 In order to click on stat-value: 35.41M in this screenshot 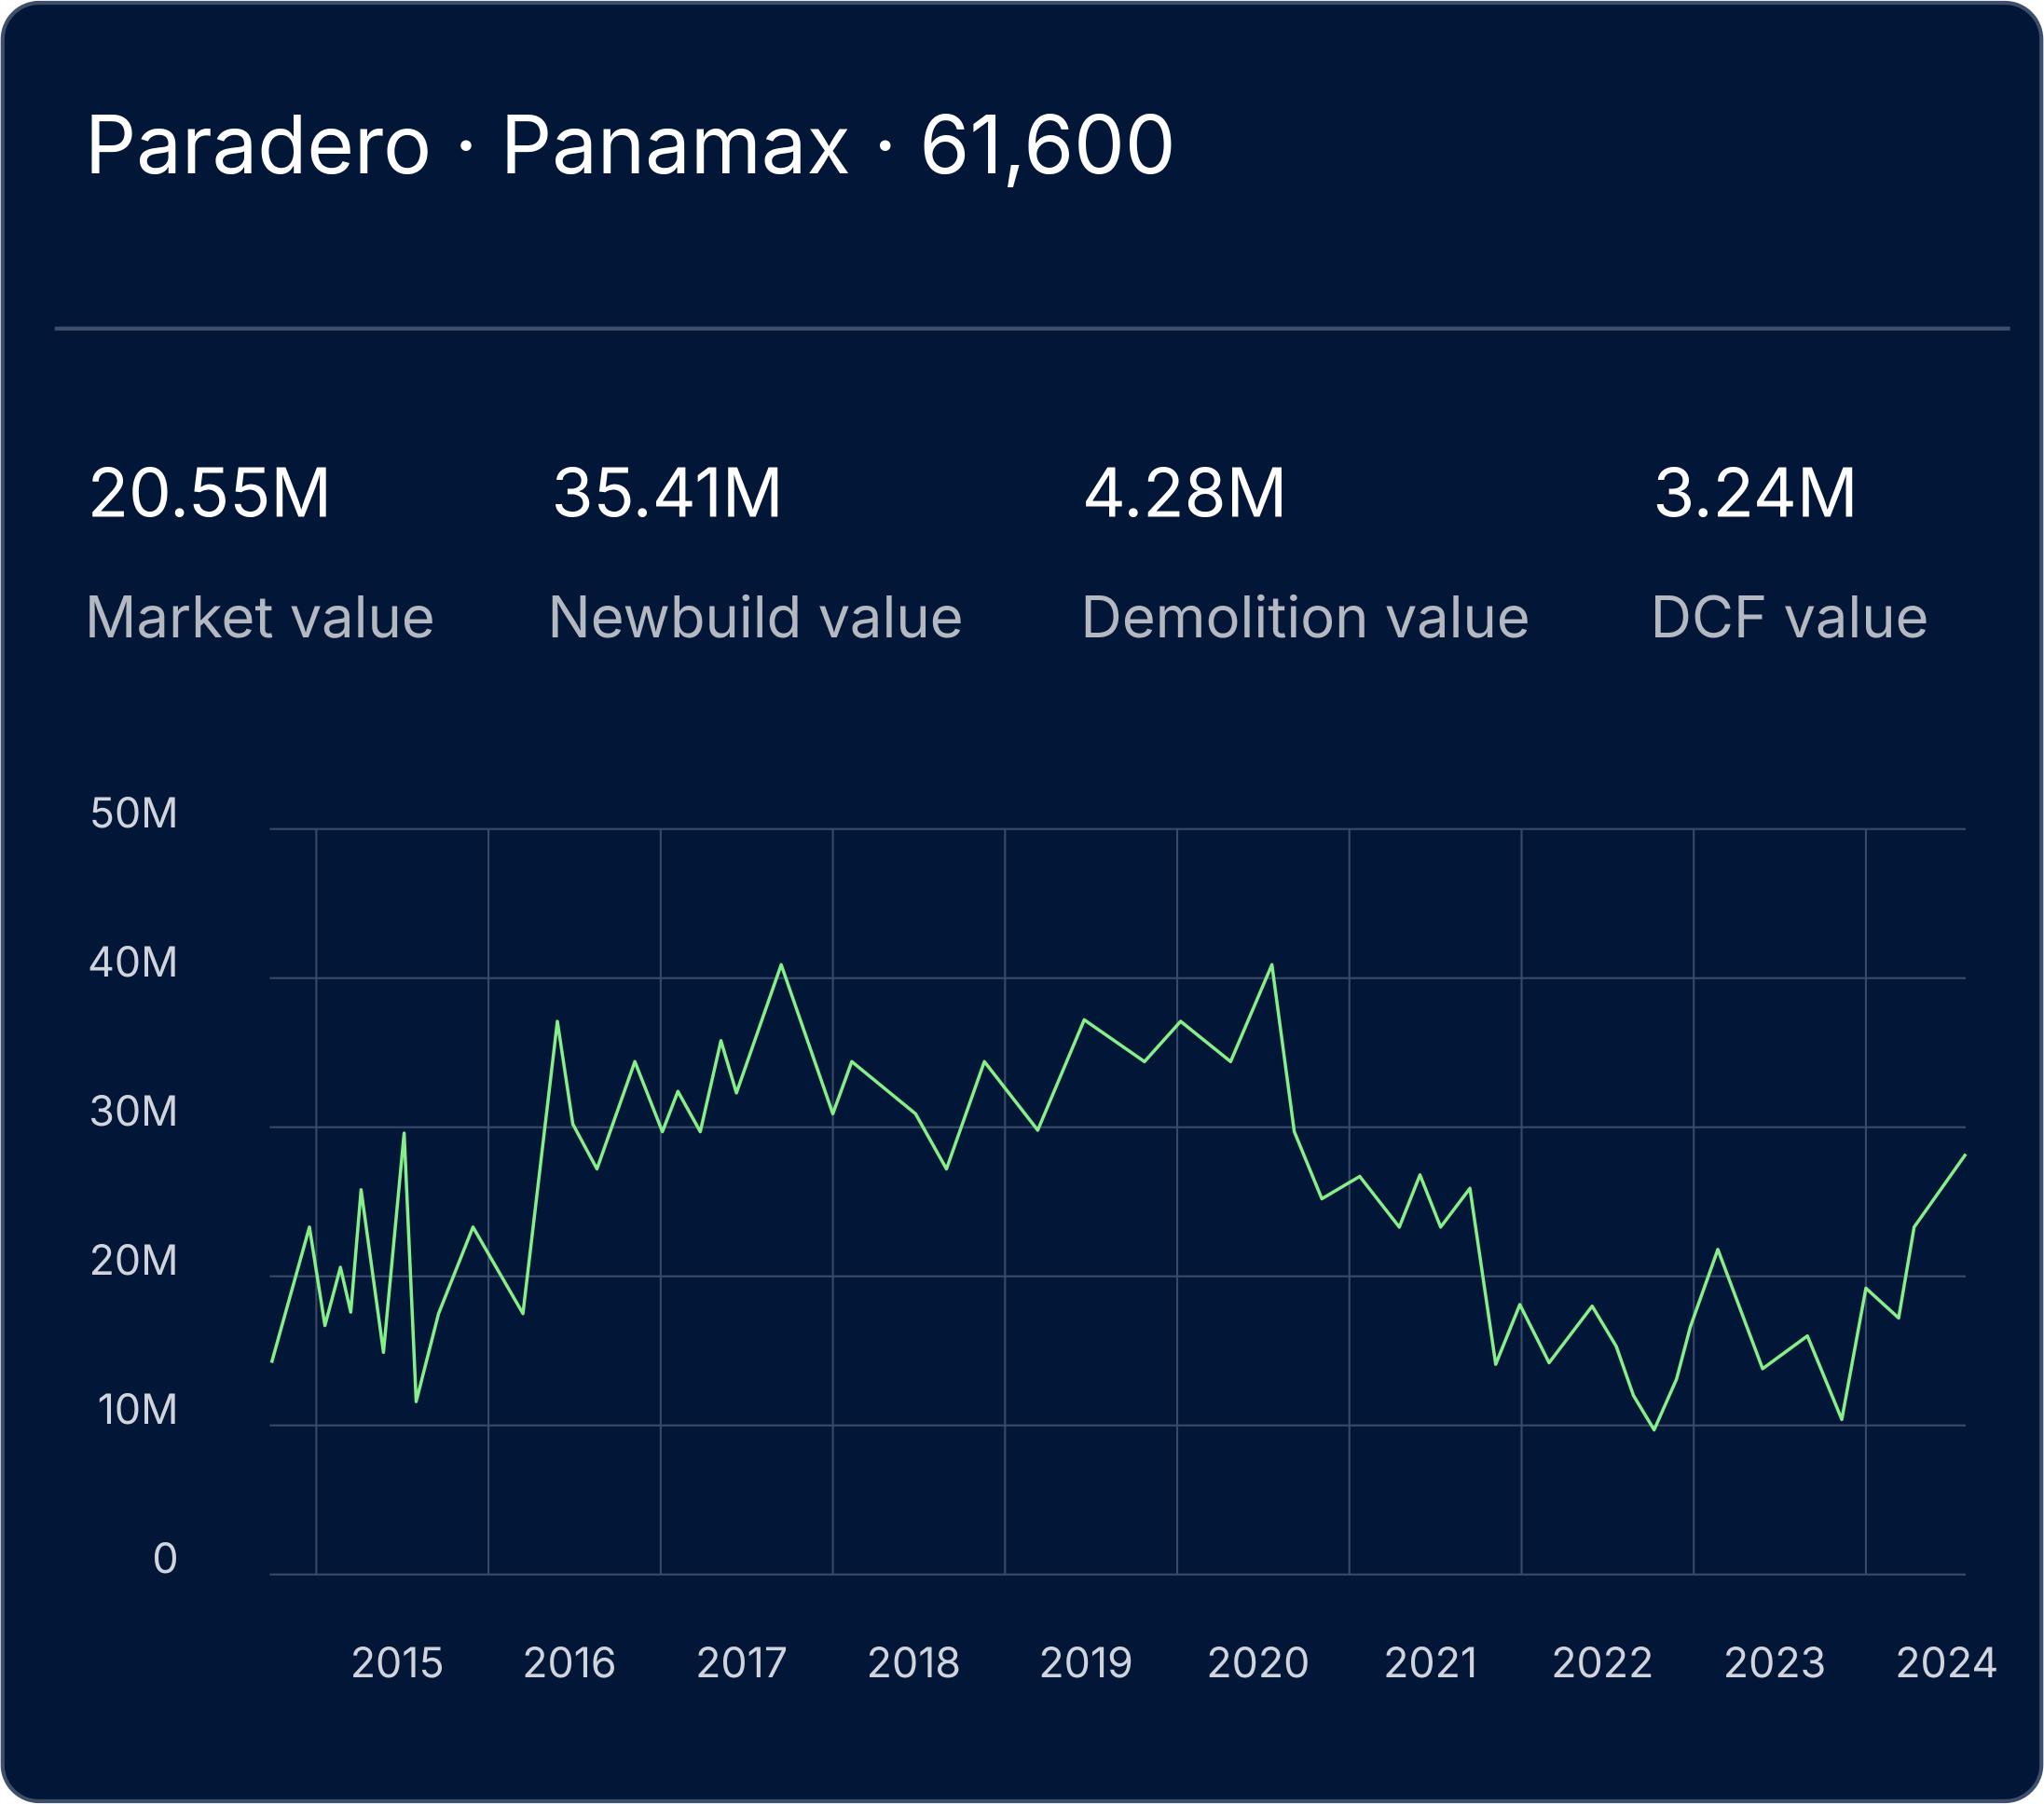, I will do `click(668, 492)`.